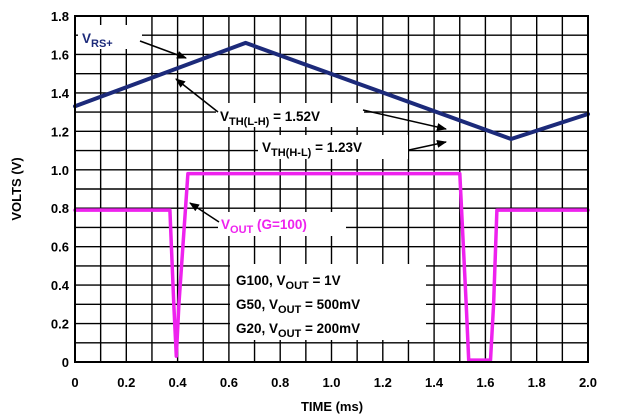 The width and height of the screenshot is (621, 417). What do you see at coordinates (331, 382) in the screenshot?
I see `x-tick-label: 1.0` at bounding box center [331, 382].